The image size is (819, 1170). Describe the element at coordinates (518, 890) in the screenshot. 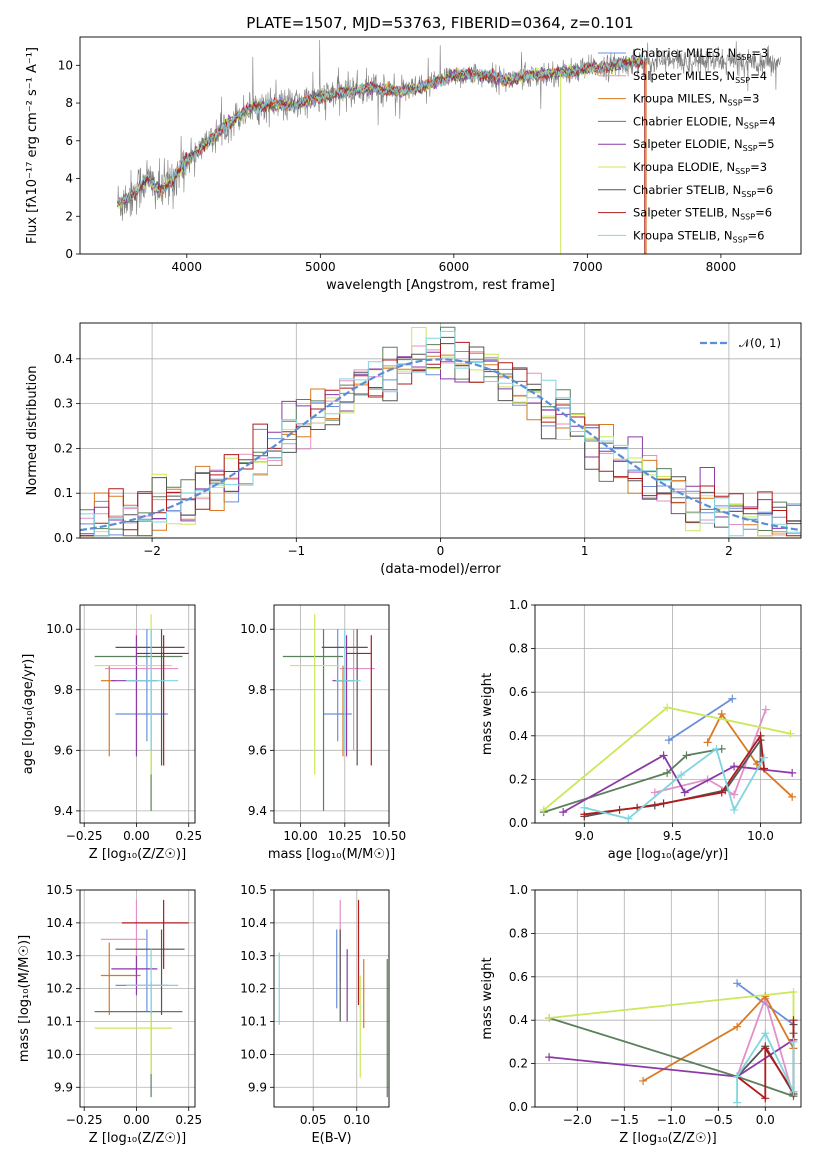

I see `y-tick-label: 1.0` at that location.